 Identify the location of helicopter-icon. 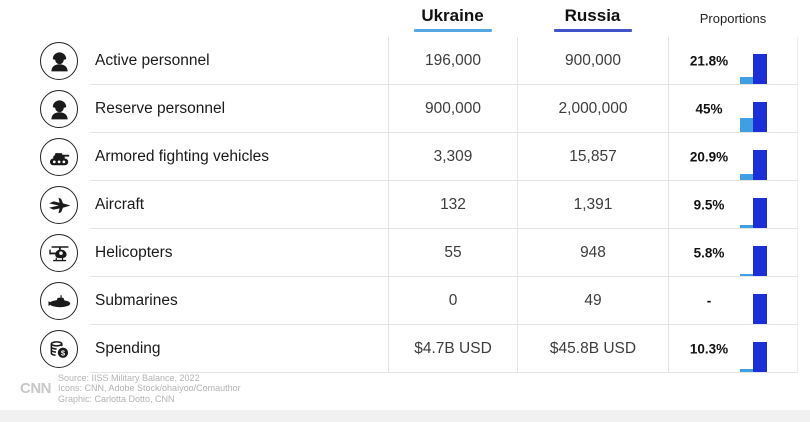
(59, 253).